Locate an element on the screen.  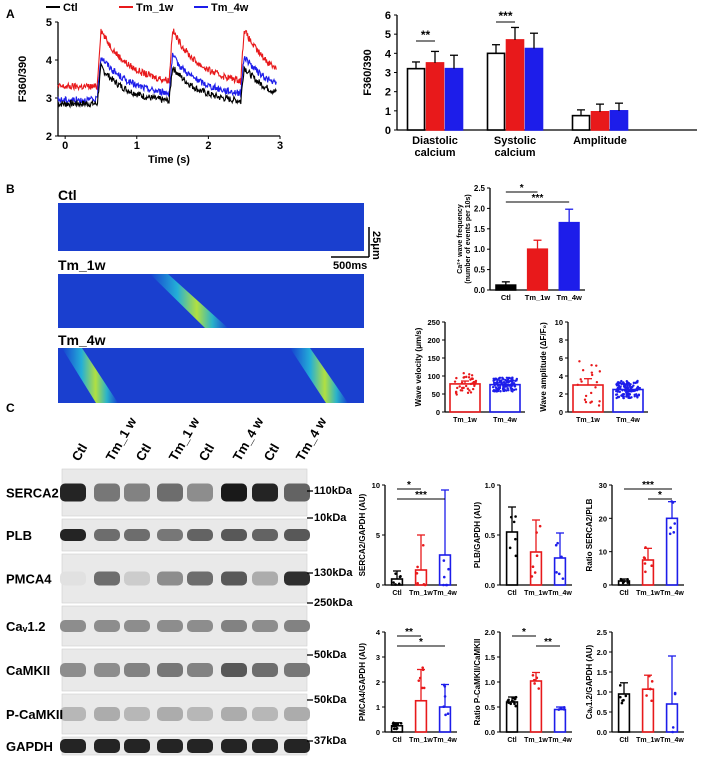
y-tick-label: 3 is located at coordinates (388, 74).